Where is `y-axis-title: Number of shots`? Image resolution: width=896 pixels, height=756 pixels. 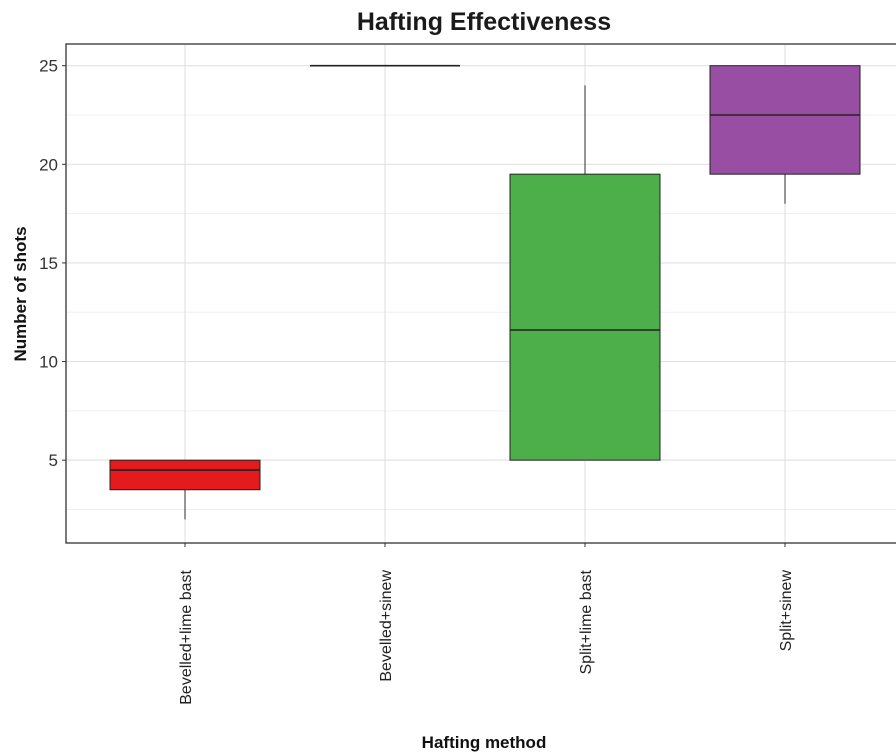
y-axis-title: Number of shots is located at coordinates (20, 293).